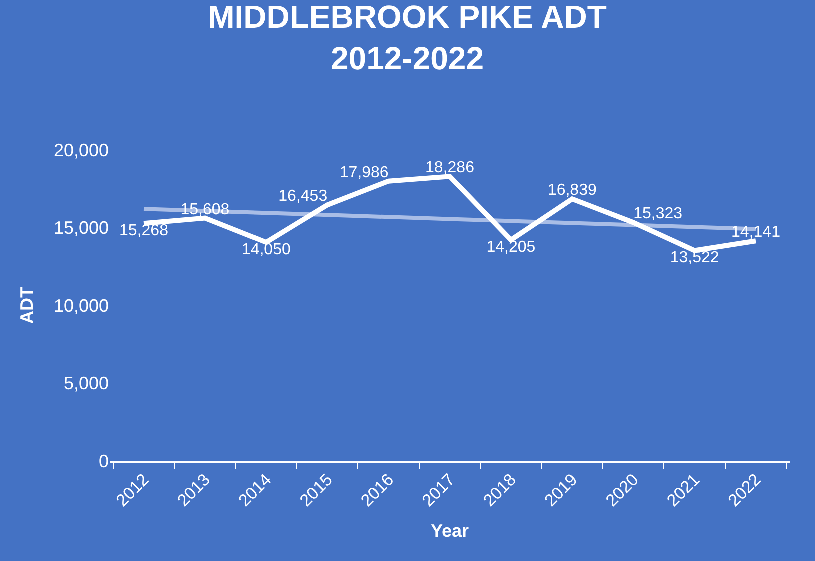  What do you see at coordinates (658, 214) in the screenshot?
I see `data-label: 15,323` at bounding box center [658, 214].